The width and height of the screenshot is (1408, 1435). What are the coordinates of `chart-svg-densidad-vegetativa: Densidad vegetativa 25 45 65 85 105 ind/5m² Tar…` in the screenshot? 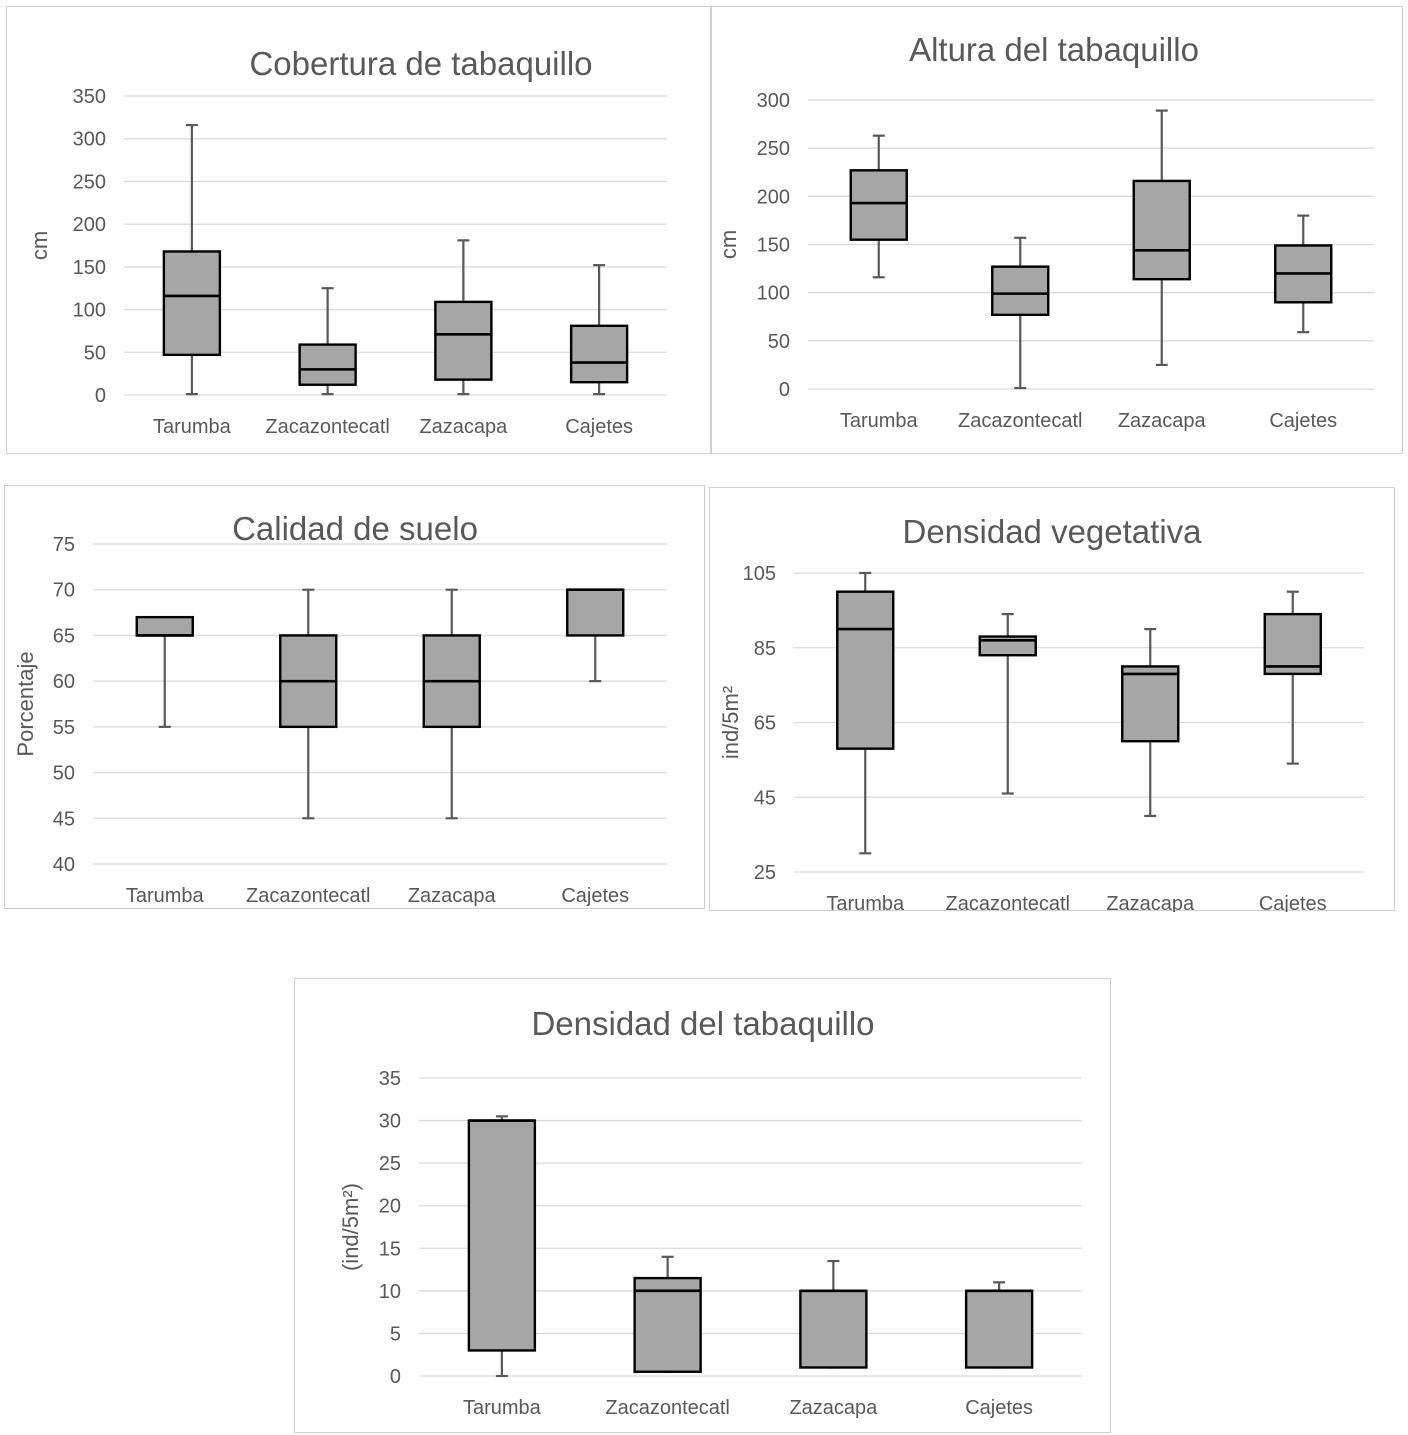 It's located at (1041, 712).